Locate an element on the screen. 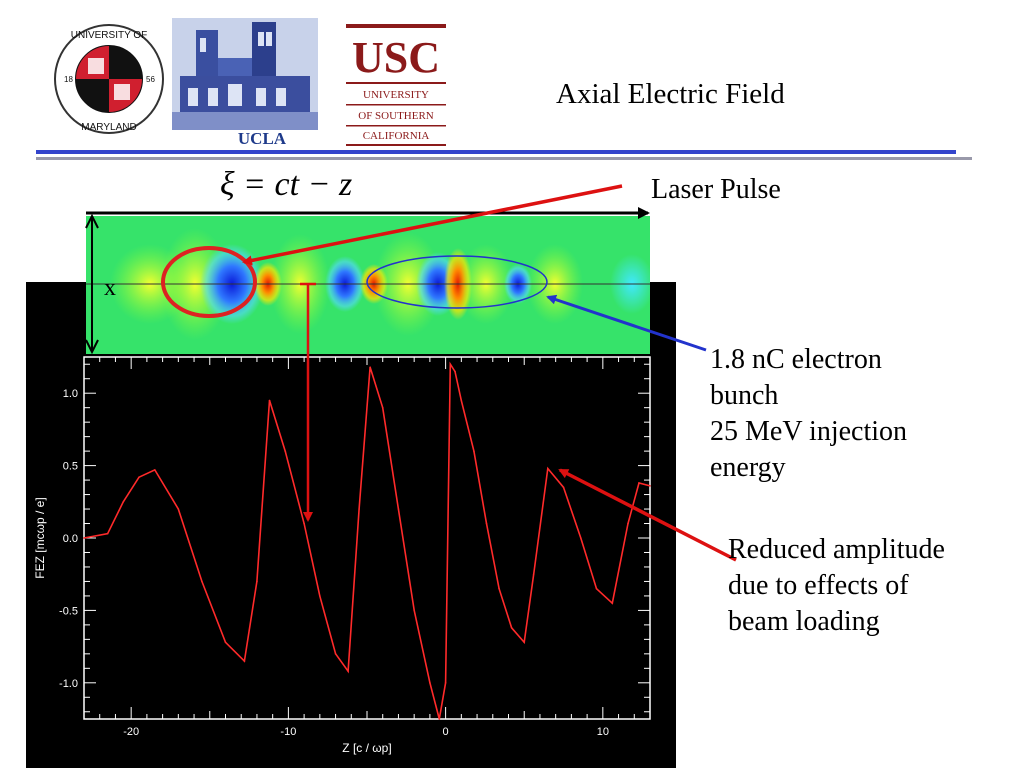 The height and width of the screenshot is (768, 1024). slide-title: Axial Electric Field is located at coordinates (670, 94).